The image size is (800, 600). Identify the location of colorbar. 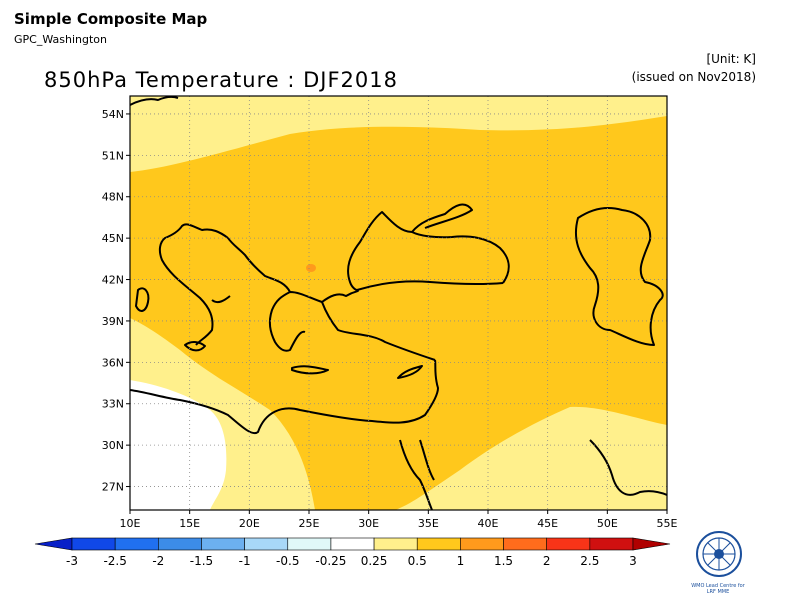
(352, 544).